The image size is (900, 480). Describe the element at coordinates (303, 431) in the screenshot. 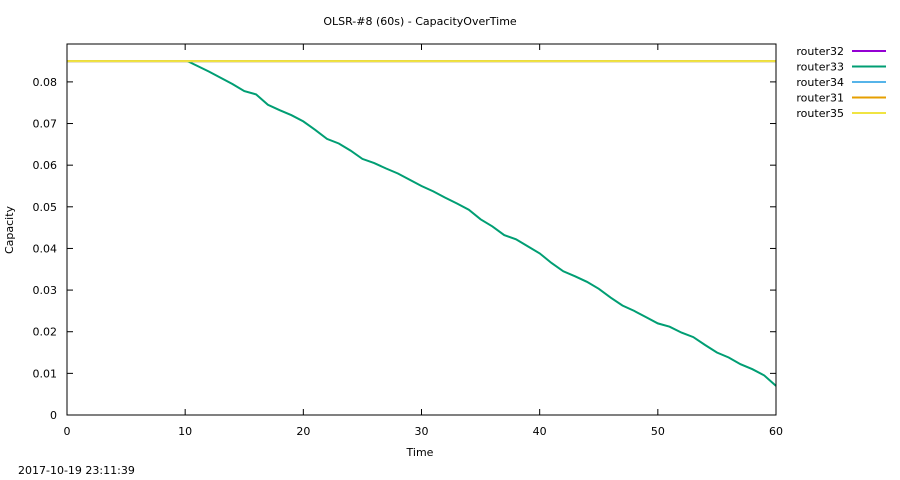

I see `x-tick-label: 20` at that location.